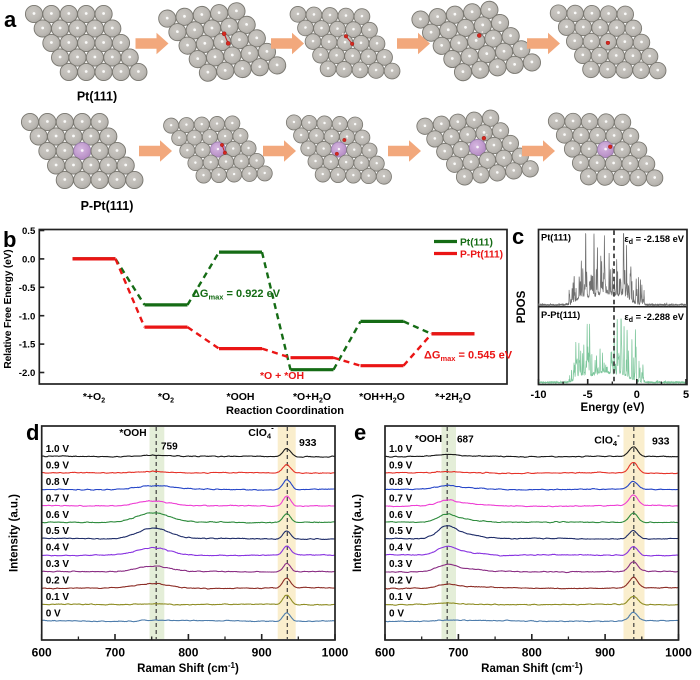 The width and height of the screenshot is (700, 680). What do you see at coordinates (522, 306) in the screenshot?
I see `svg-text: PDOS` at bounding box center [522, 306].